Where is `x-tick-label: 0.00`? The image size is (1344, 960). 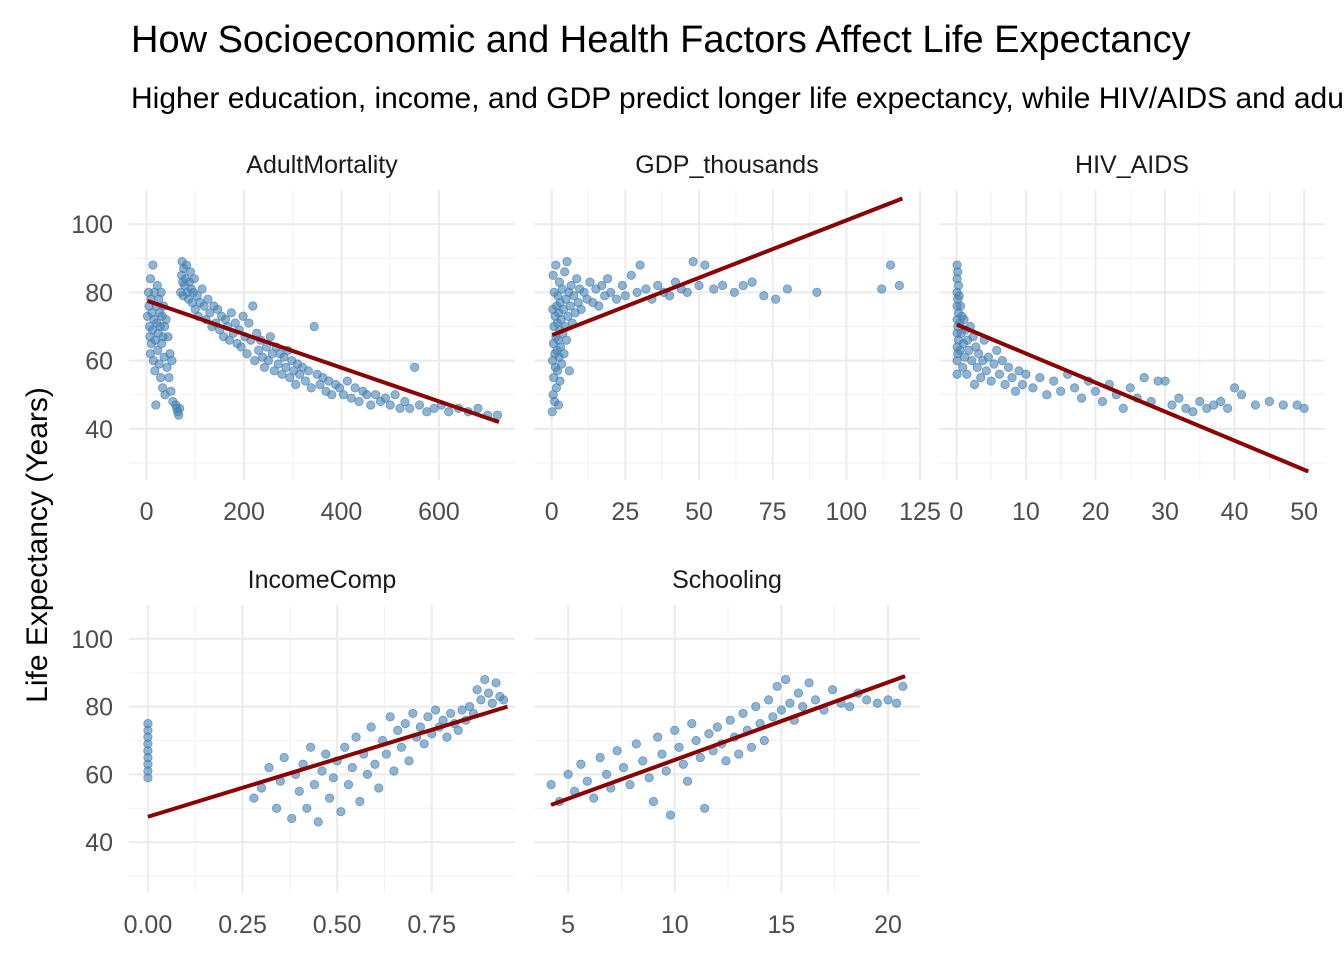
x-tick-label: 0.00 is located at coordinates (148, 925).